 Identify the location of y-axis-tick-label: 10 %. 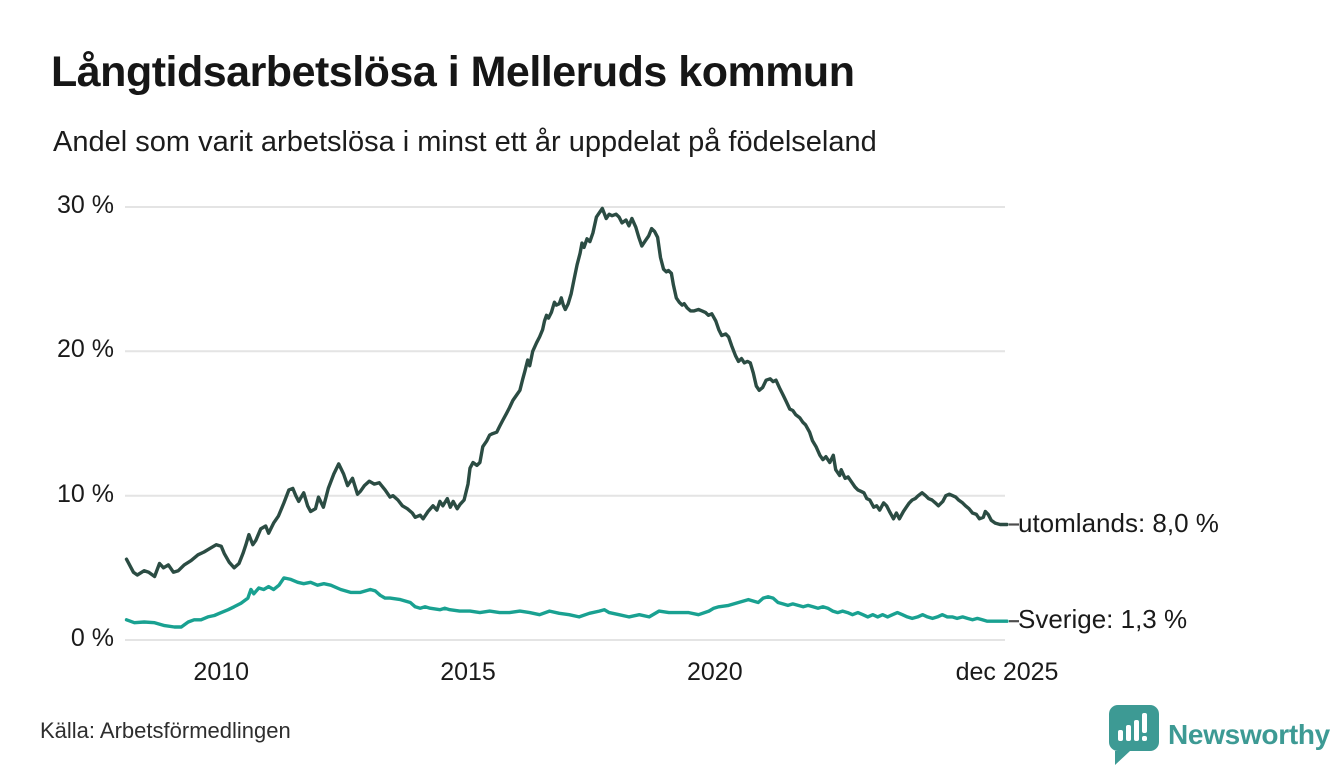
(85, 493).